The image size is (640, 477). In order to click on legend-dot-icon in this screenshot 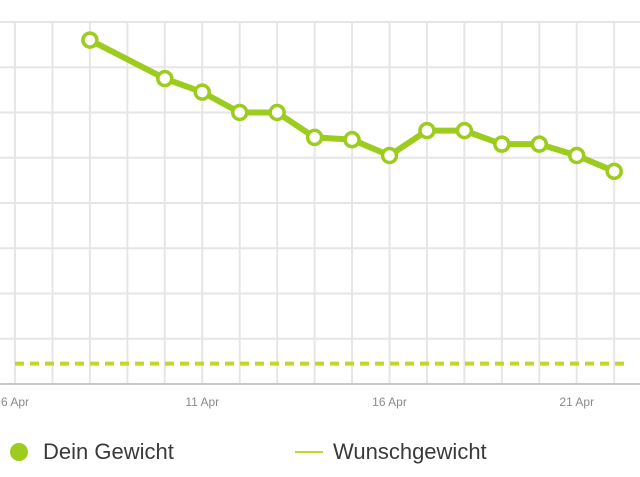, I will do `click(19, 452)`.